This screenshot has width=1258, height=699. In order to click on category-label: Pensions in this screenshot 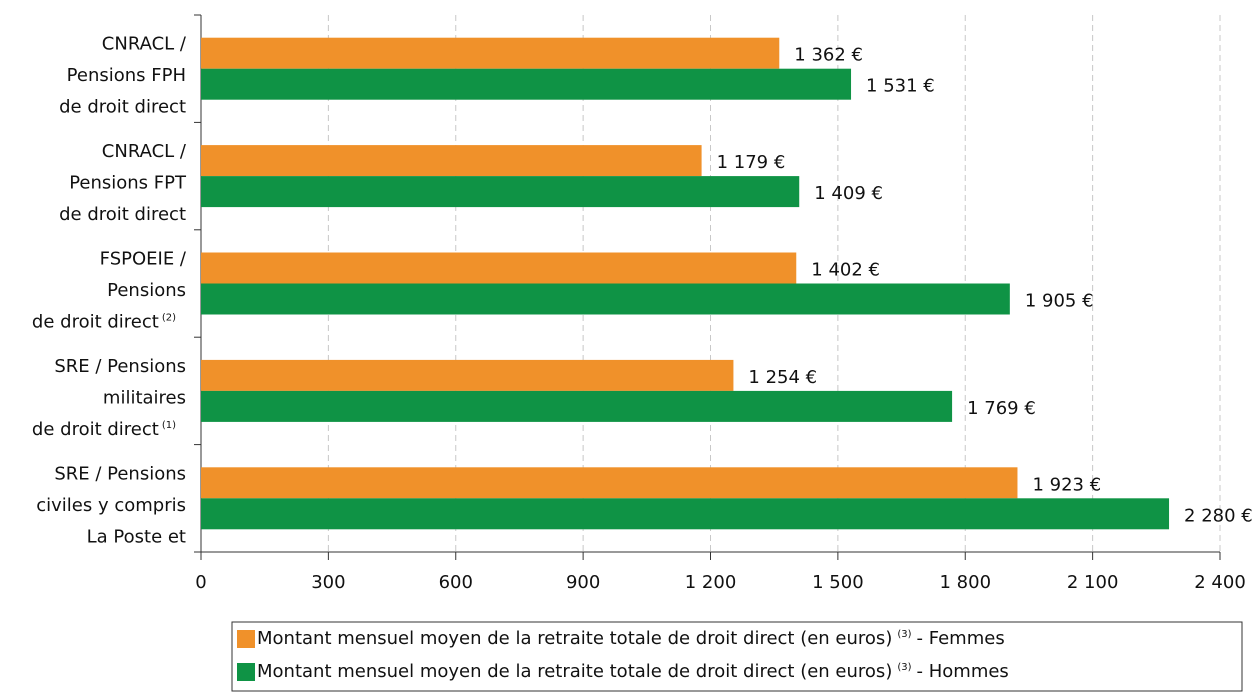, I will do `click(146, 290)`.